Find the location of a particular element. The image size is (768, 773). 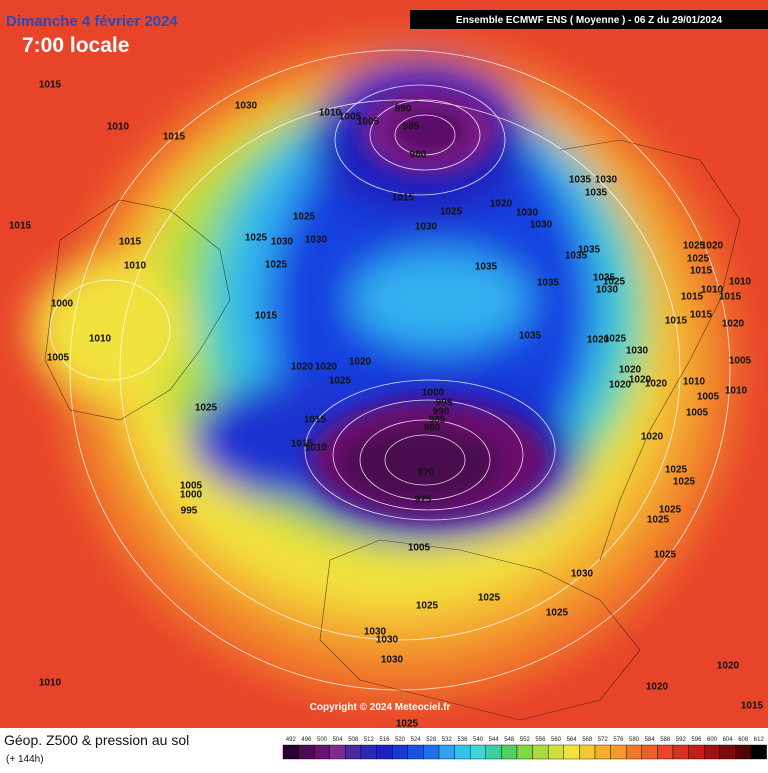

scale-label: 548 is located at coordinates (509, 740).